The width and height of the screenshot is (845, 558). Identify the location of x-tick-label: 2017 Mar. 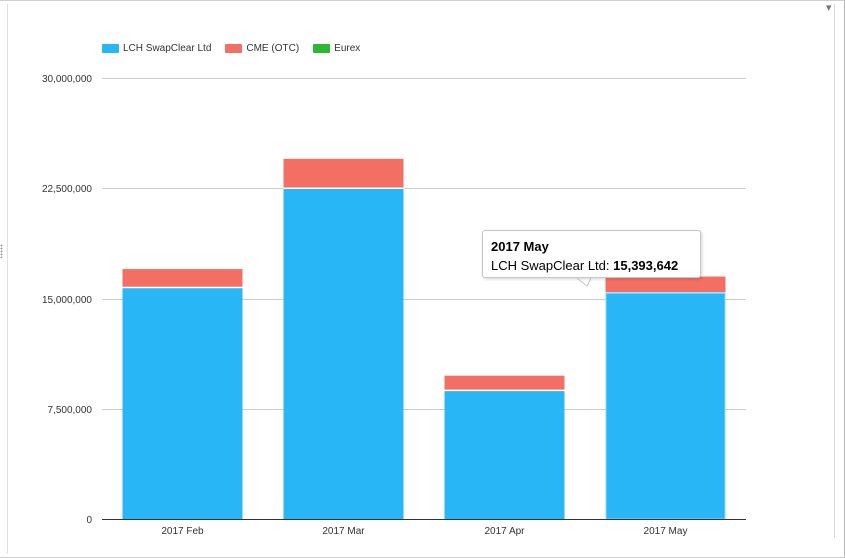
(343, 531).